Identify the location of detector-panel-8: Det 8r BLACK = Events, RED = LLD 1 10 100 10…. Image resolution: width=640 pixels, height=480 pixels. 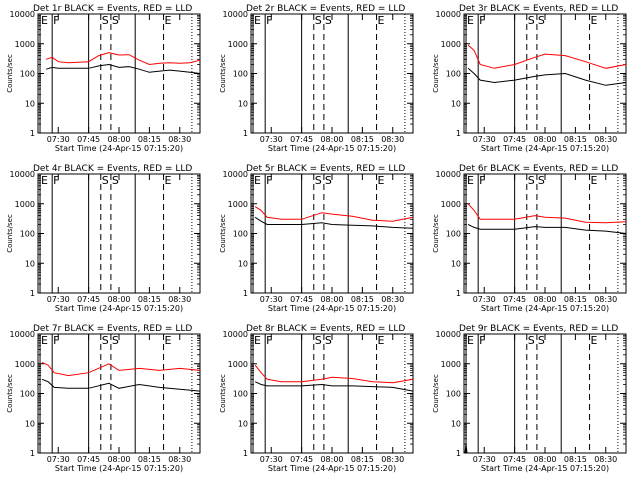
(316, 398).